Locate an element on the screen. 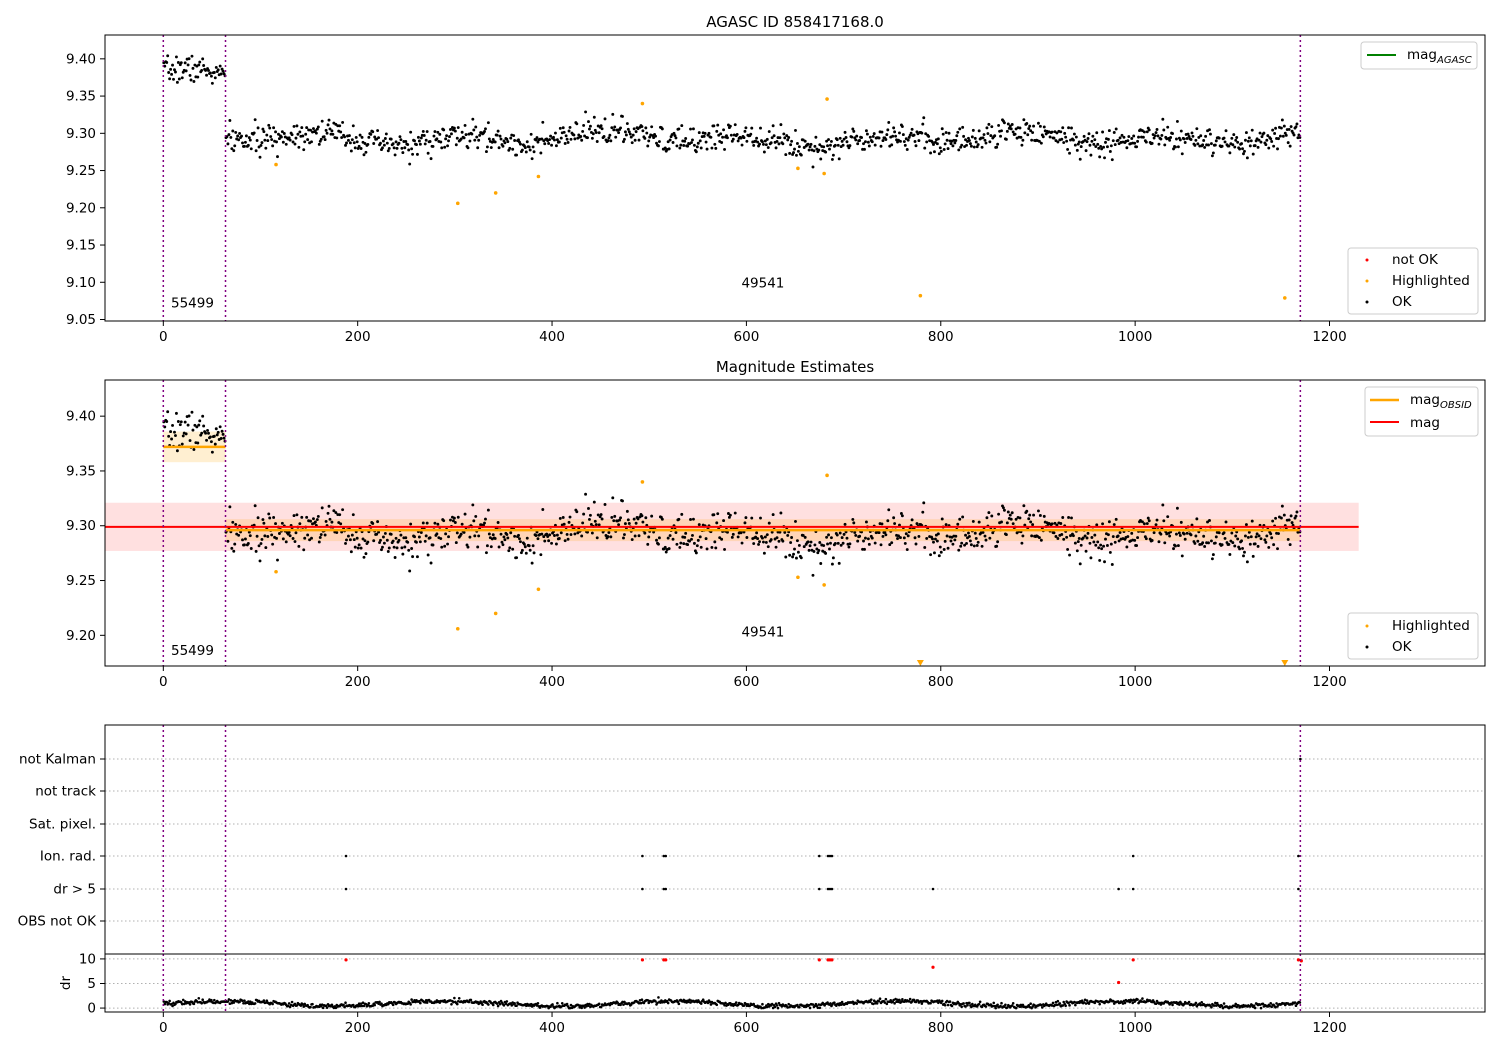 The width and height of the screenshot is (1500, 1050). panel1-obsid-label-55499: 55499 is located at coordinates (192, 304).